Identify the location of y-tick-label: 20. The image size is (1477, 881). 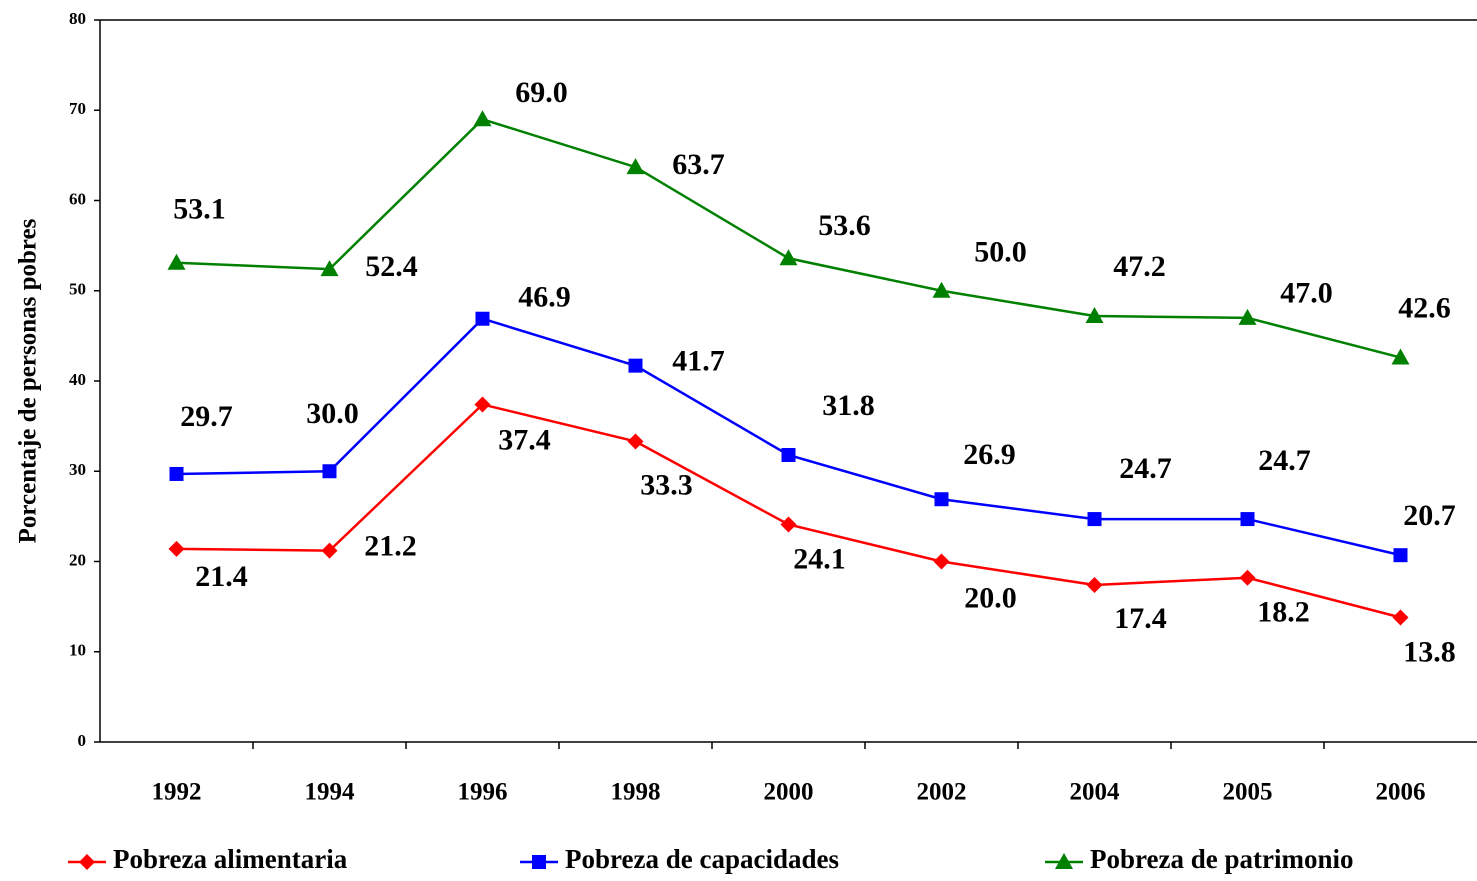
(77, 559).